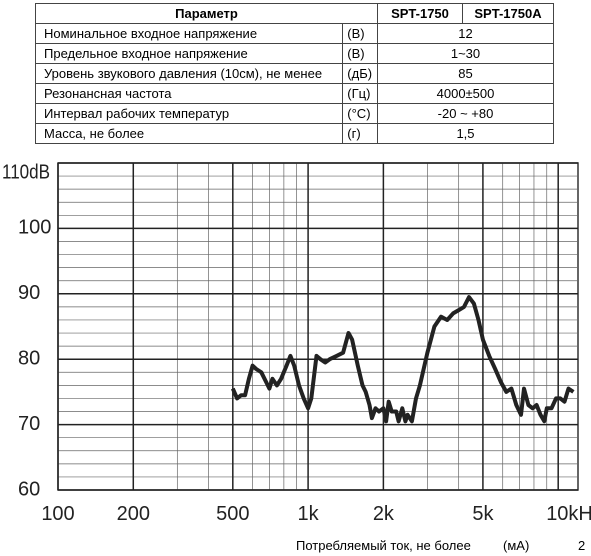 This screenshot has width=591, height=556. I want to click on param-cell: Резонансная частота, so click(189, 93).